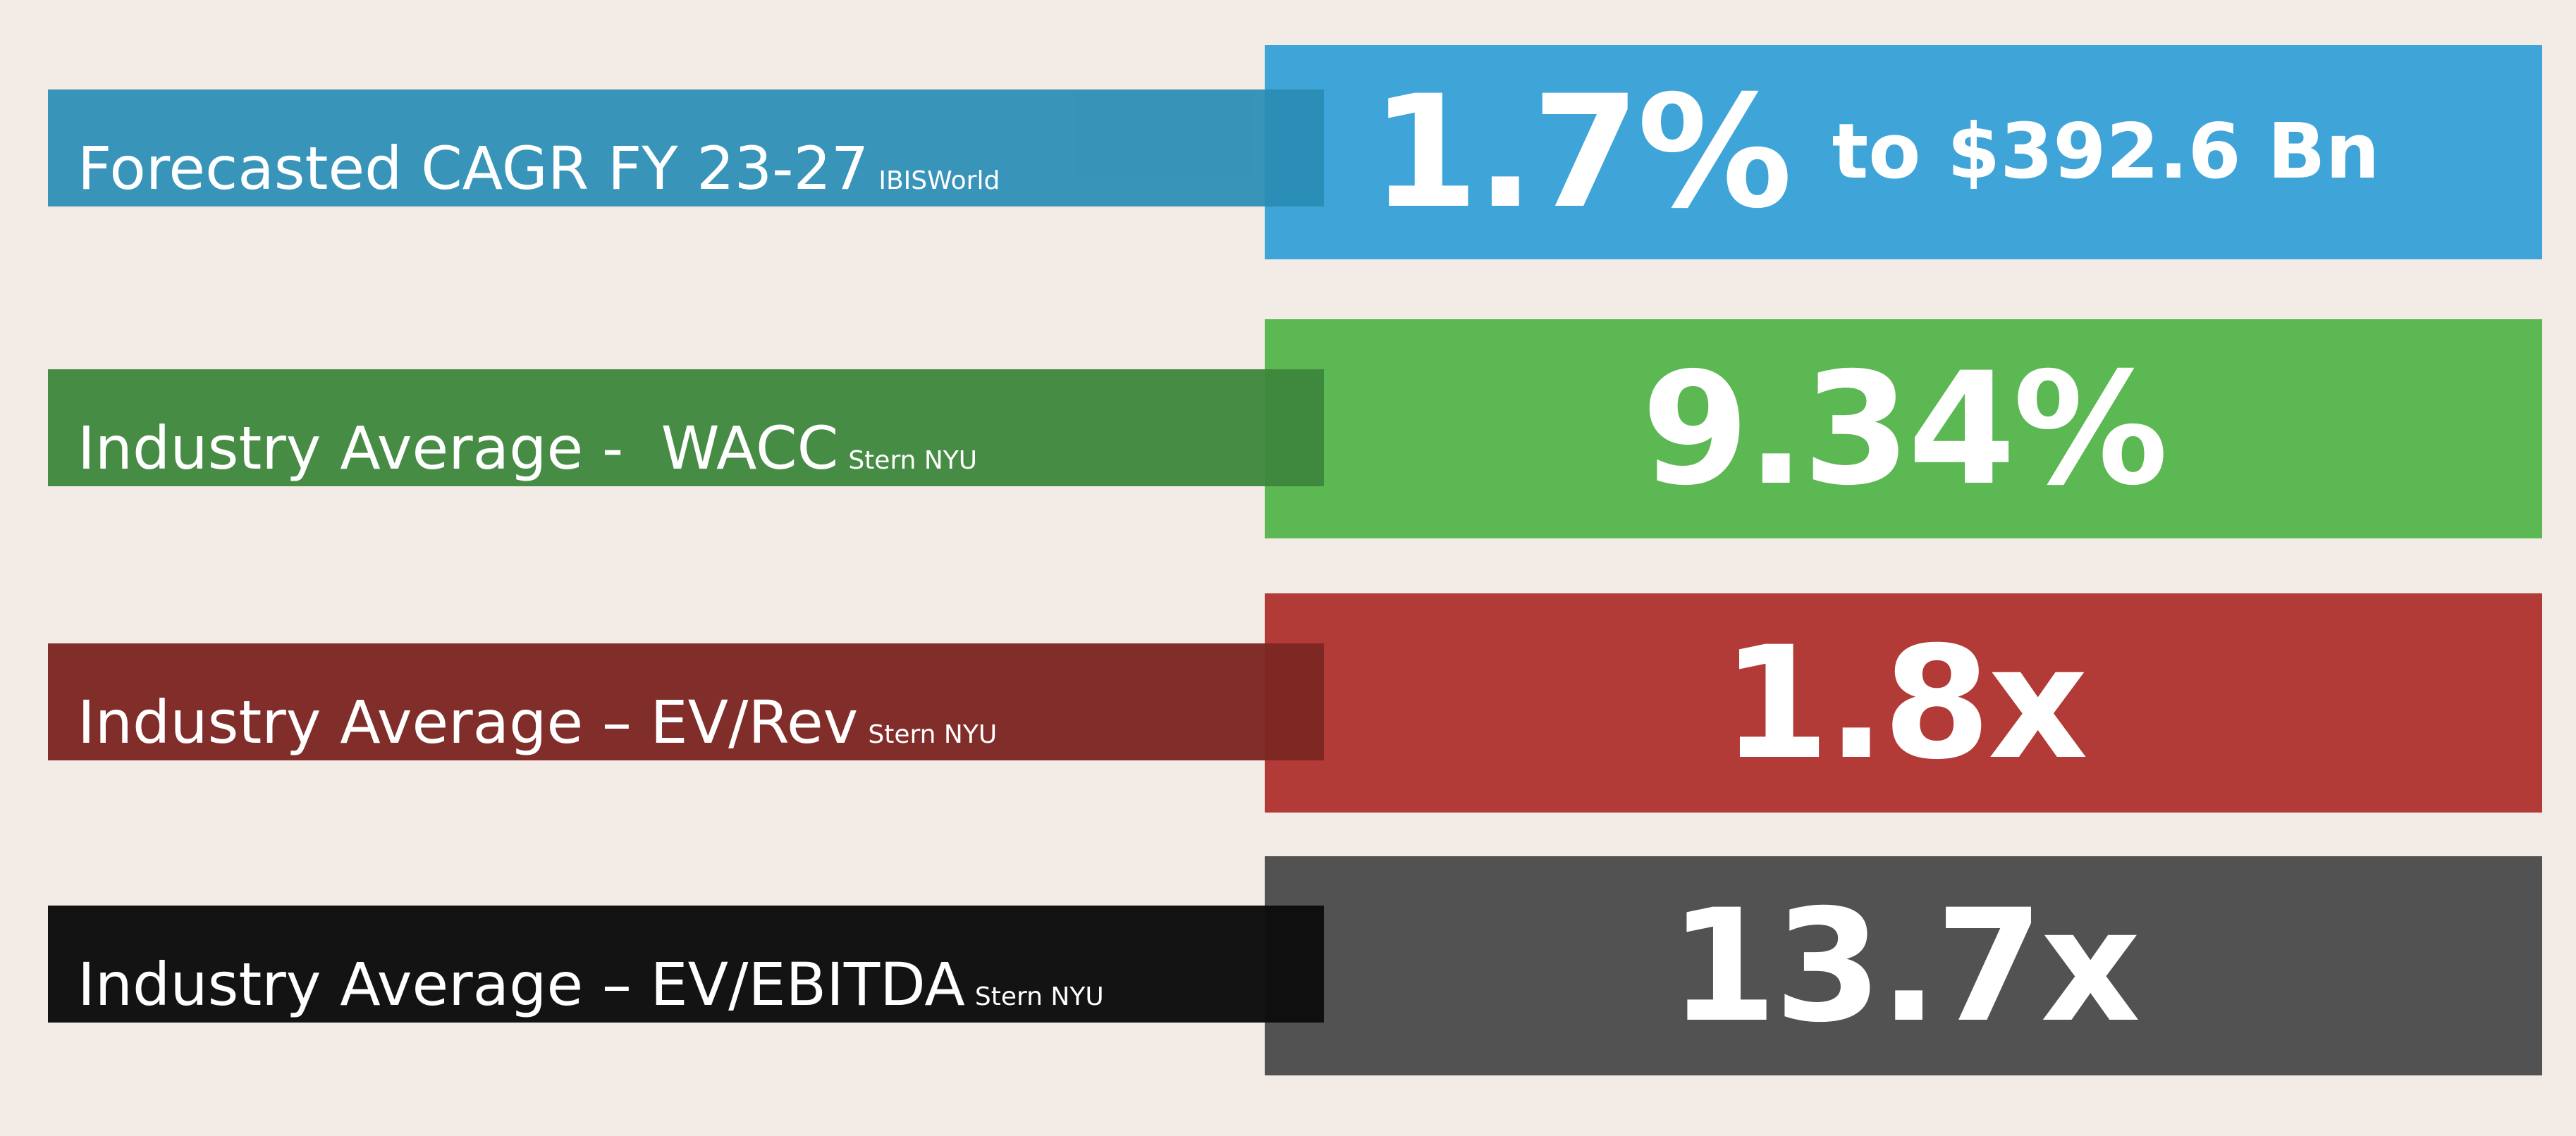 The height and width of the screenshot is (1136, 2576). Describe the element at coordinates (458, 449) in the screenshot. I see `stat-label-wacc: Industry Average - WACC` at that location.